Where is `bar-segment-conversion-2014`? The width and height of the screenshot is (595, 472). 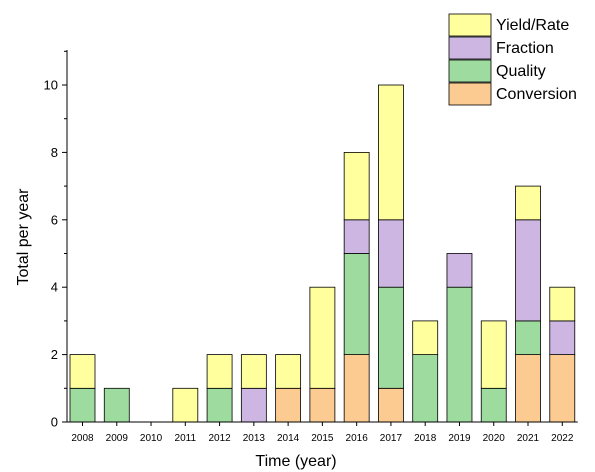 bar-segment-conversion-2014 is located at coordinates (288, 405).